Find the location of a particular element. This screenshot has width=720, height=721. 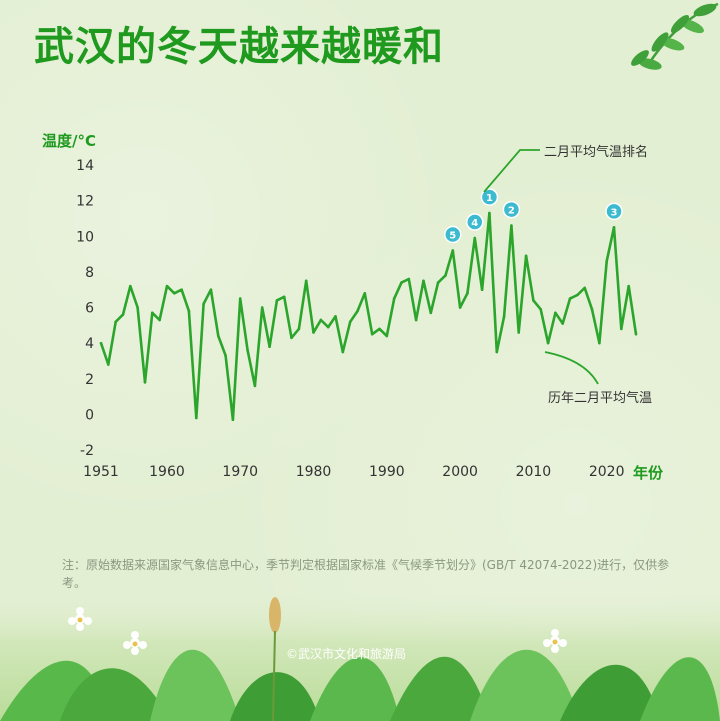

y-tick-label: 8 is located at coordinates (89, 273).